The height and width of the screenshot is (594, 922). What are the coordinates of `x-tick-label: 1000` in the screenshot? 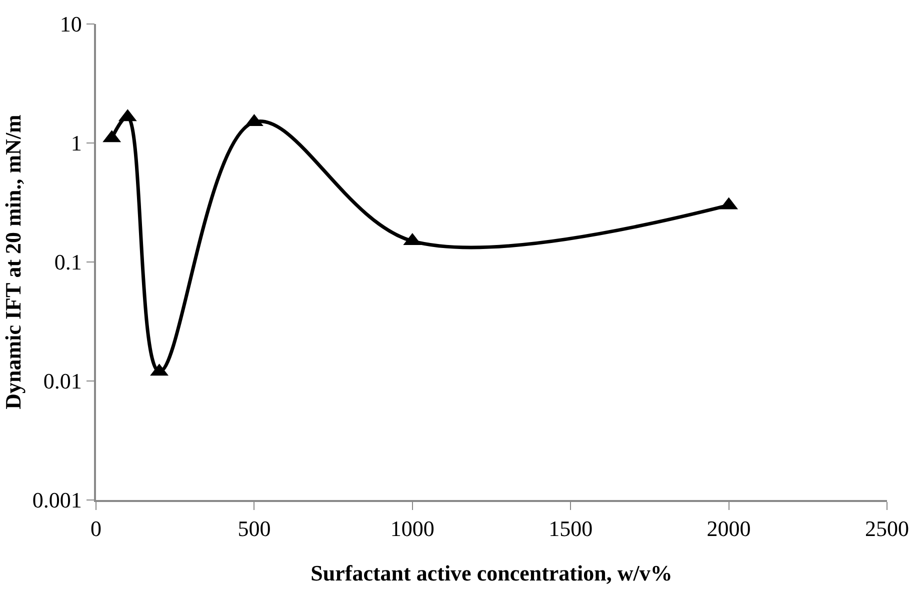 It's located at (412, 529).